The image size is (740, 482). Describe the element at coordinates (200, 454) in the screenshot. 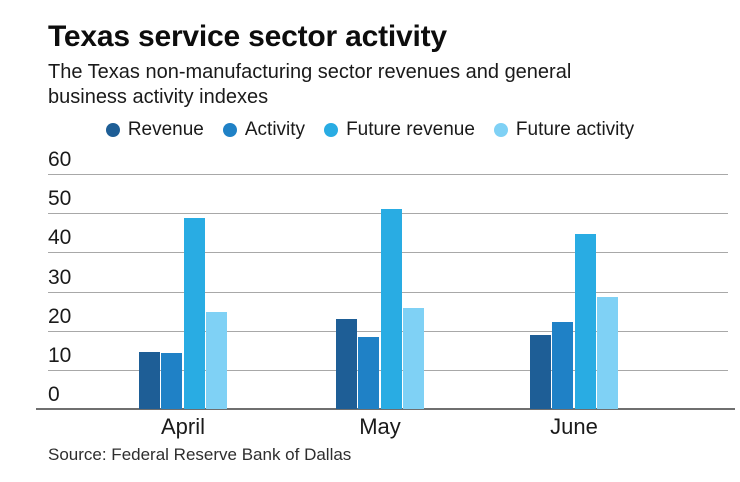

I see `source-attribution: Source: Federal Reserve Bank of Dallas` at that location.